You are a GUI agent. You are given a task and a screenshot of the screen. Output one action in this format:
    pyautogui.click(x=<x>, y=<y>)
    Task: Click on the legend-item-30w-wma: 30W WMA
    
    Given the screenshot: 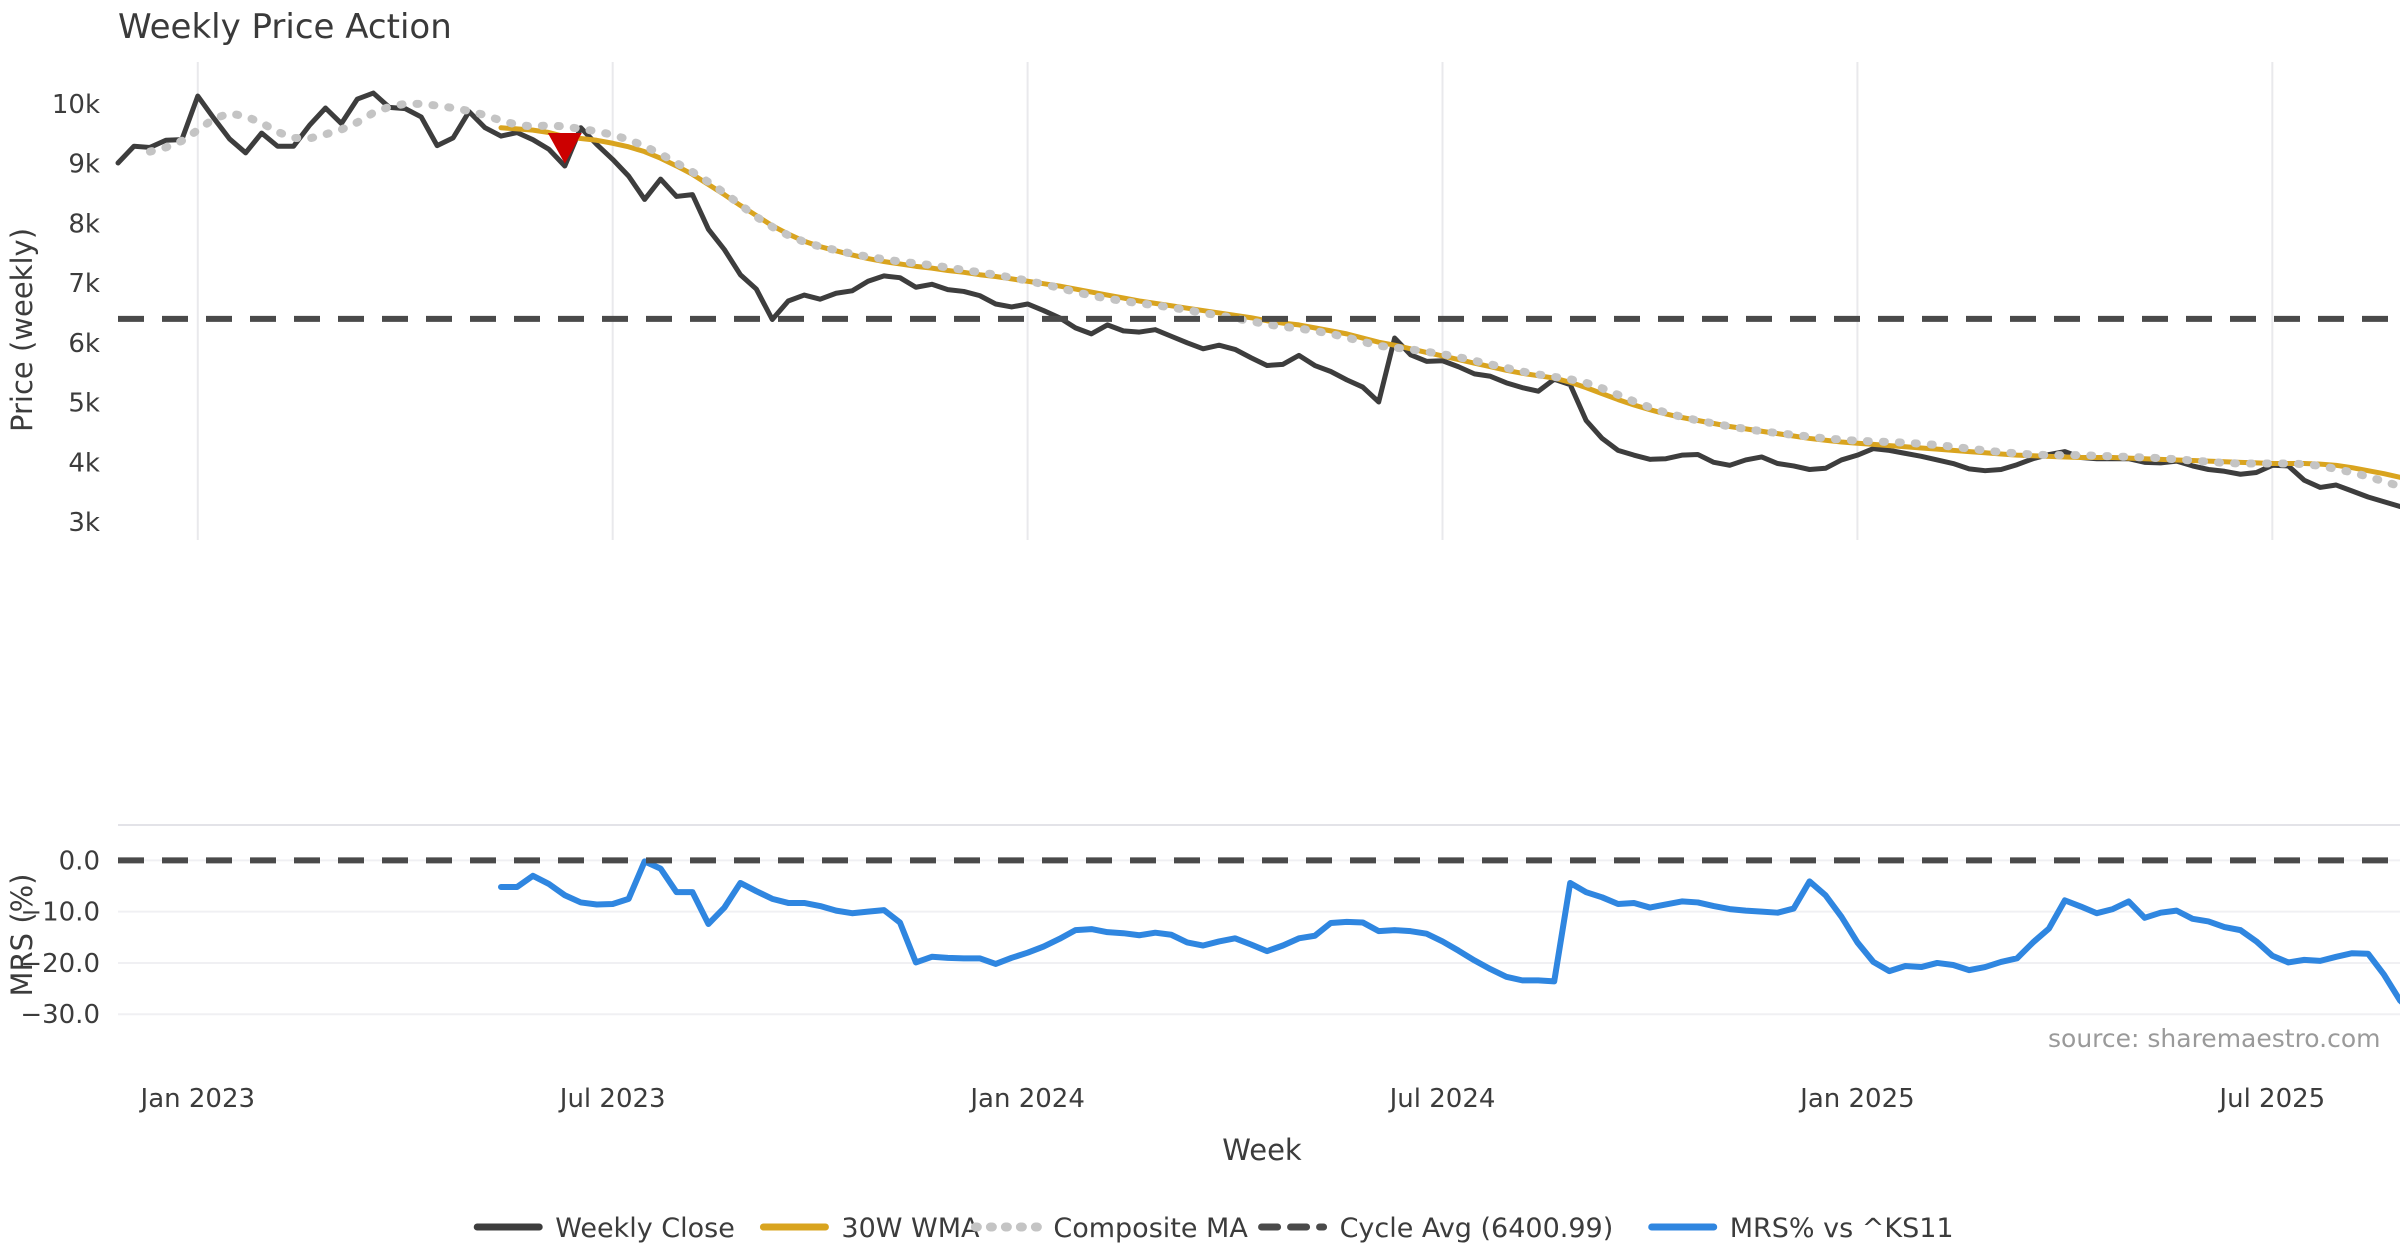 What is the action you would take?
    pyautogui.click(x=869, y=1228)
    